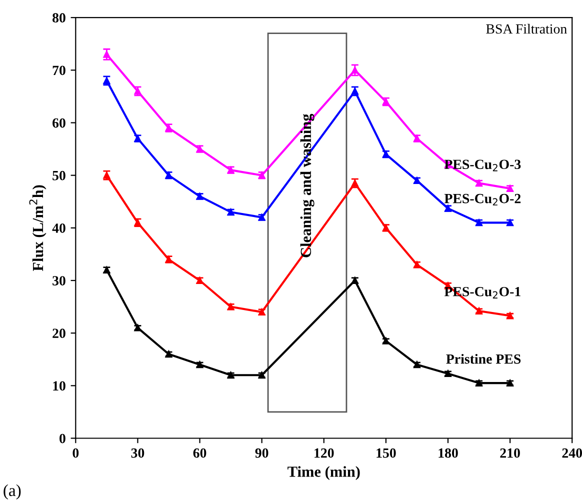  I want to click on y-tick-label: 10, so click(59, 386).